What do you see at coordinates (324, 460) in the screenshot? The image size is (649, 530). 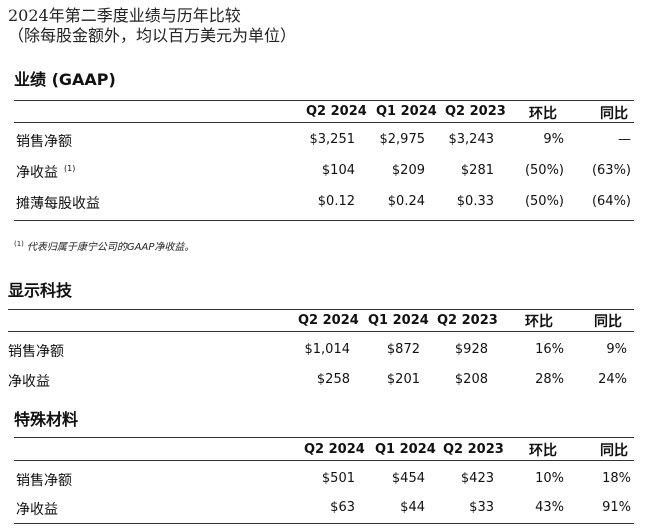 I see `header-rule-specialty` at bounding box center [324, 460].